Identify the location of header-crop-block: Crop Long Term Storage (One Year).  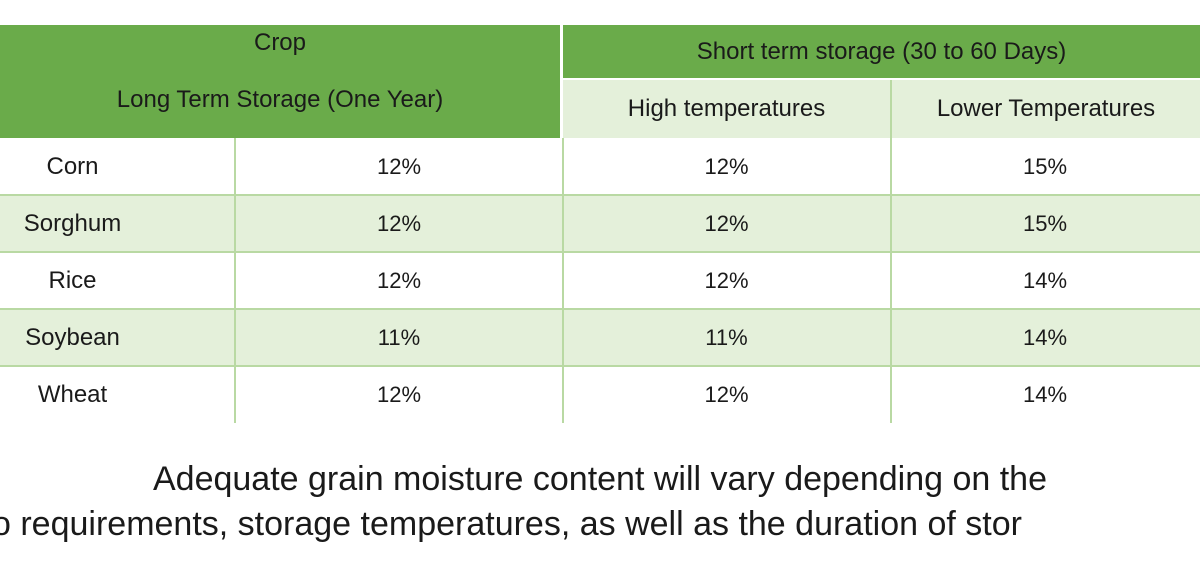
(280, 81).